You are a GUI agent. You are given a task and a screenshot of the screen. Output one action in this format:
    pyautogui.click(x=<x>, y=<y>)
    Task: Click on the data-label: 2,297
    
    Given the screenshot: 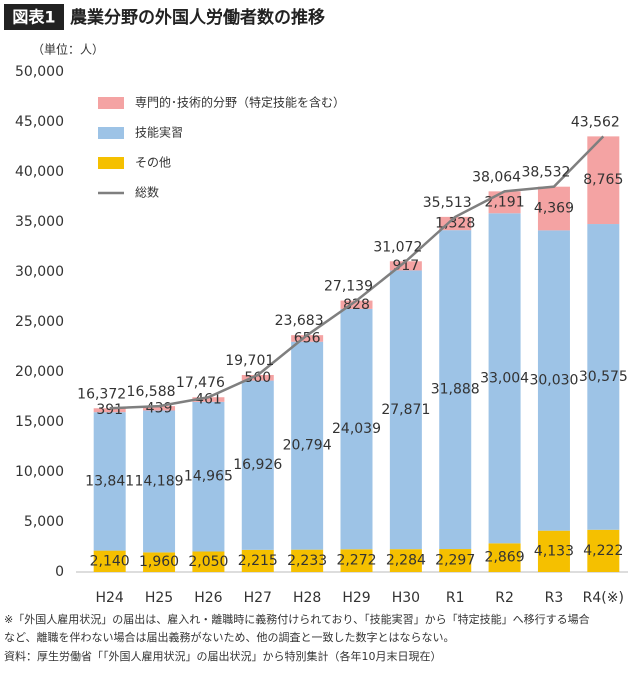 What is the action you would take?
    pyautogui.click(x=455, y=561)
    